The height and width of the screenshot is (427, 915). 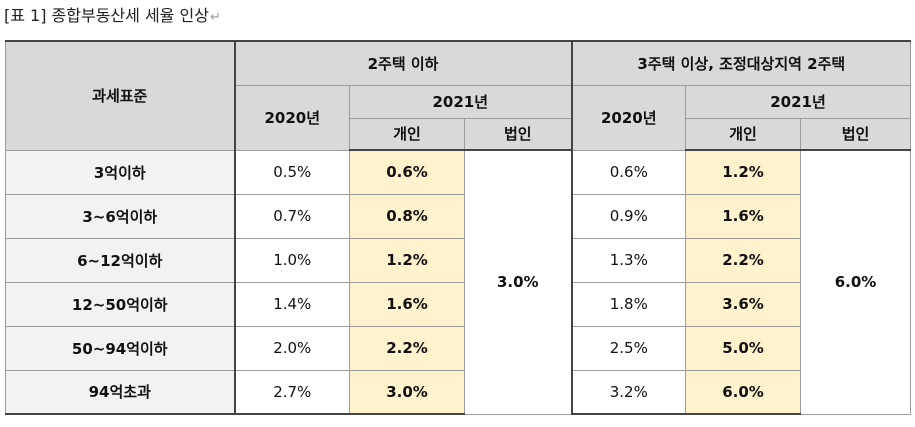 I want to click on g1-2020-cell: 2.0%, so click(x=291, y=348).